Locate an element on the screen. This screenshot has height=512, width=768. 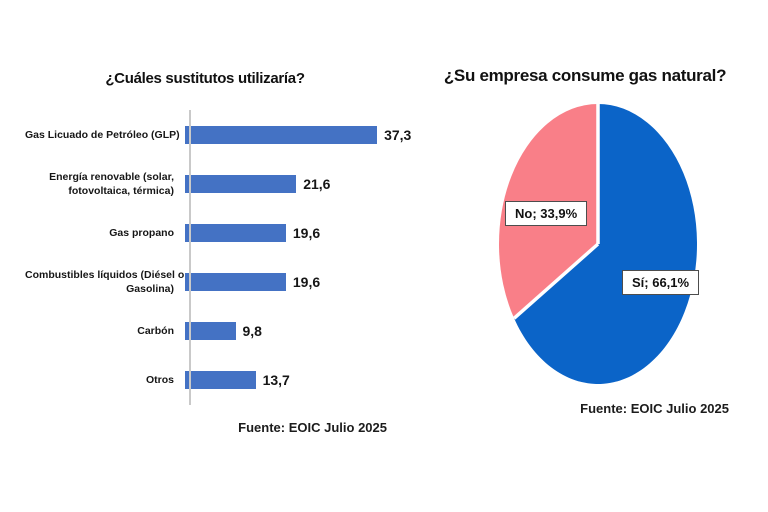
bar-track: 37,3 is located at coordinates (297, 134).